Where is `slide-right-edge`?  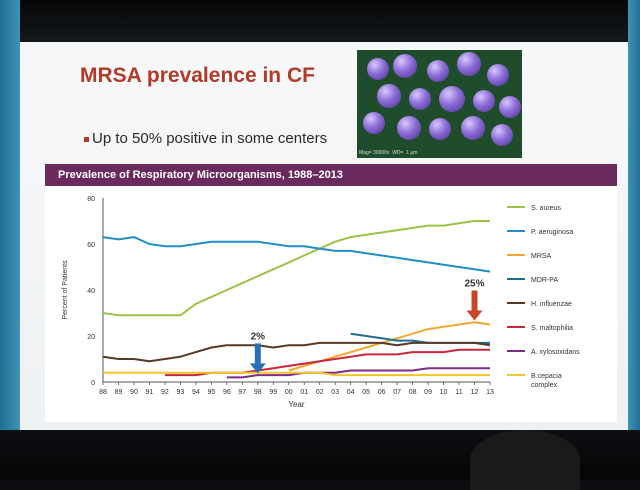
slide-right-edge is located at coordinates (634, 240).